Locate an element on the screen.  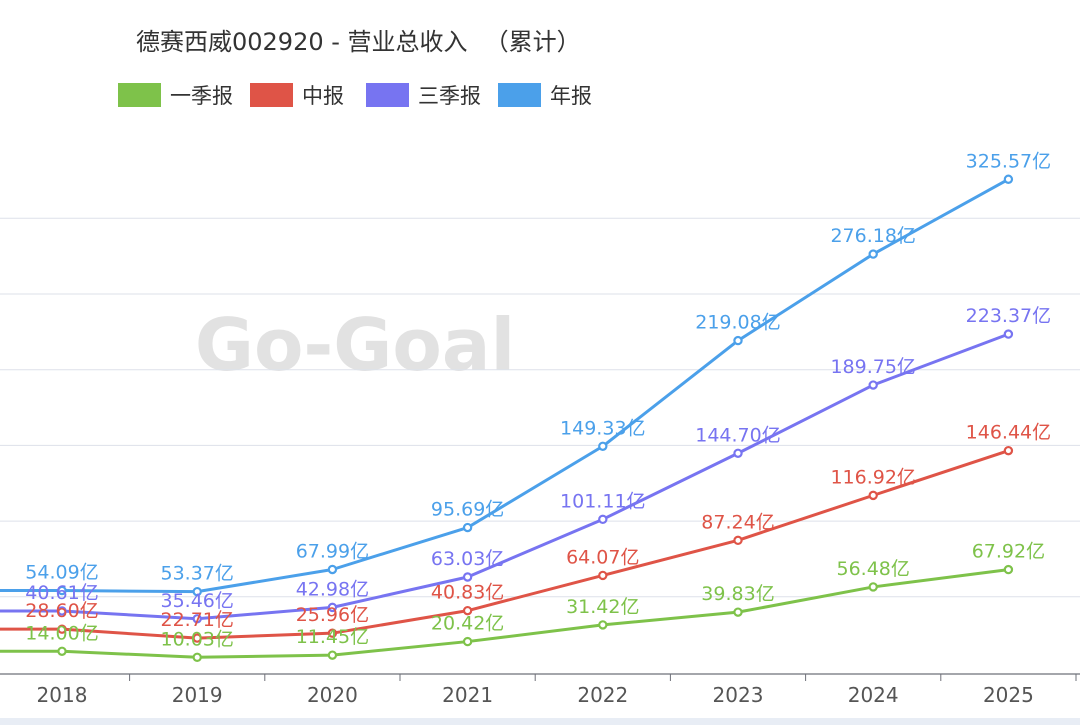
data-label: 53.37亿 is located at coordinates (196, 574).